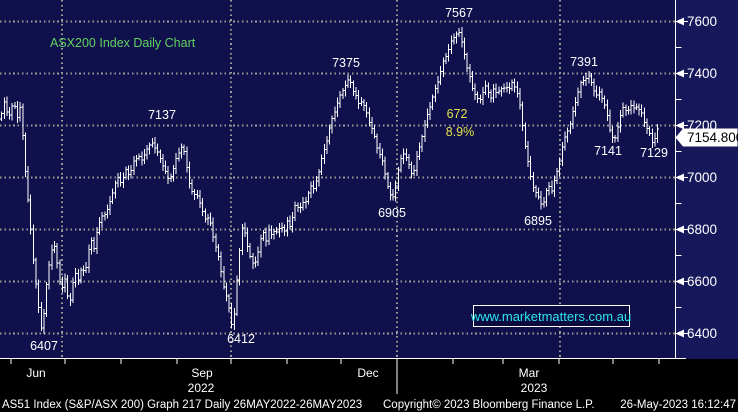 This screenshot has width=738, height=412. Describe the element at coordinates (459, 13) in the screenshot. I see `annotation-7567: 7567` at that location.